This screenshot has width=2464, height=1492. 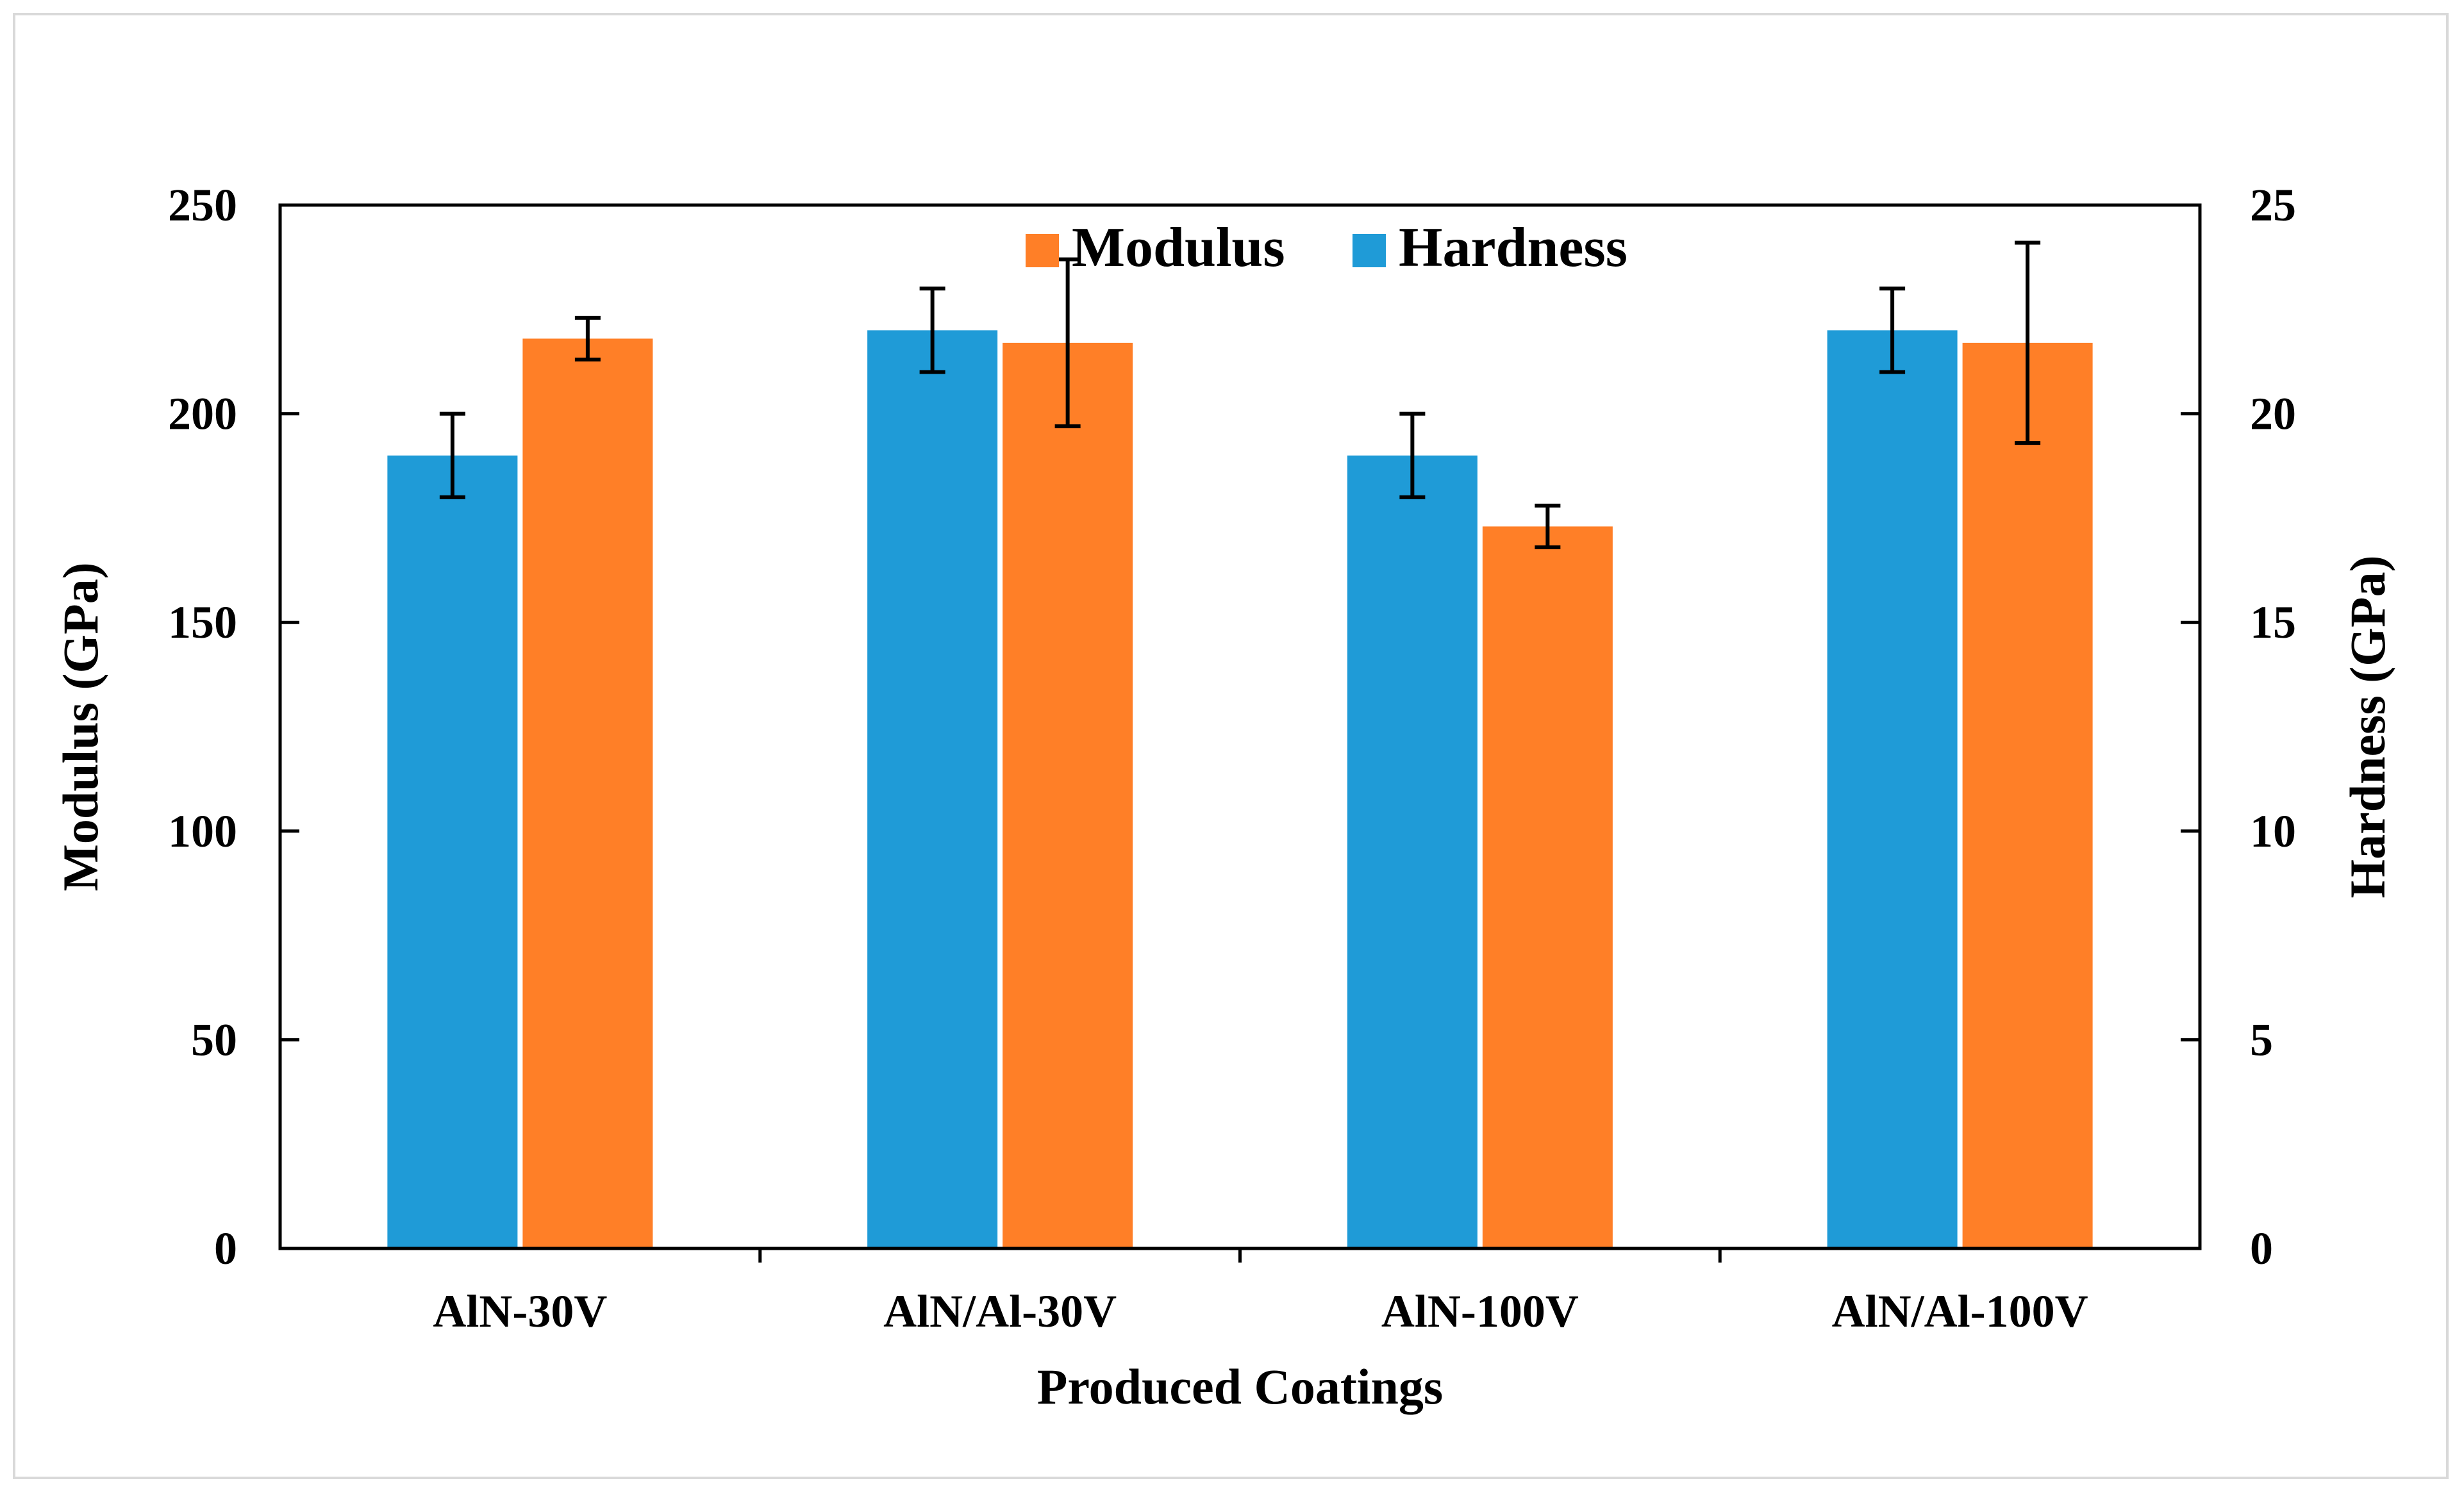 I want to click on y-tick-label-left: 150, so click(x=202, y=622).